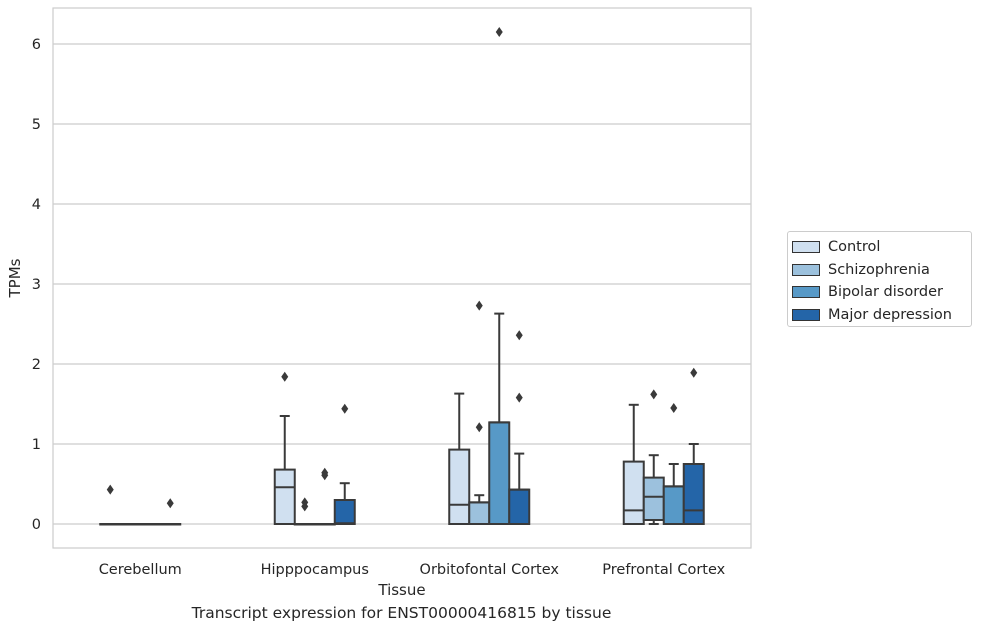 This screenshot has height=634, width=983. I want to click on legend-label: Control, so click(854, 247).